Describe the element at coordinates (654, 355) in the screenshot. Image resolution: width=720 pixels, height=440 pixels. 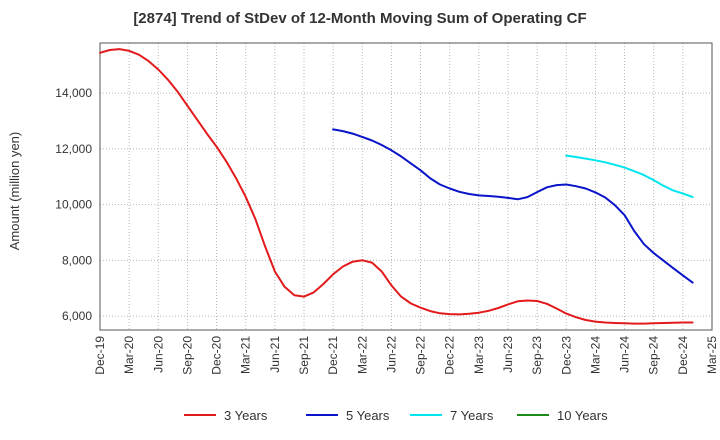
I see `x-tick-label: Sep-24` at that location.